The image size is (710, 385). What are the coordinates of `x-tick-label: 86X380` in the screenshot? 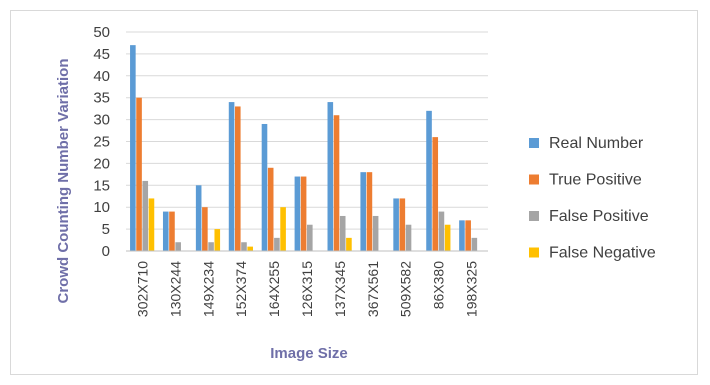 It's located at (439, 285).